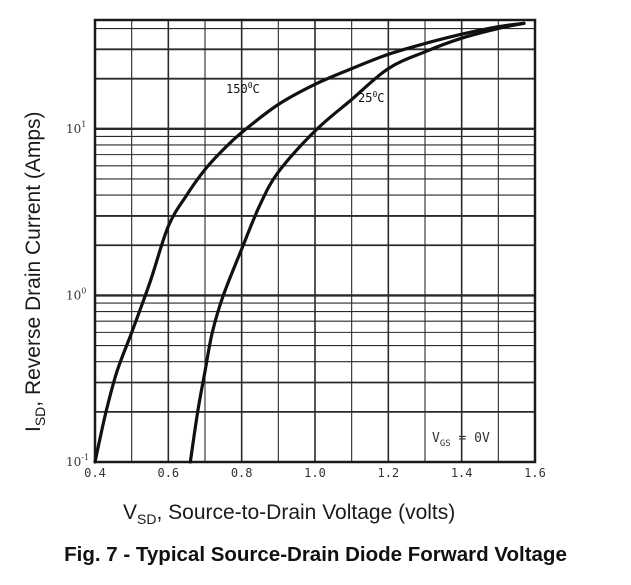 The width and height of the screenshot is (631, 585). I want to click on y-tick-label: 10¹, so click(76, 128).